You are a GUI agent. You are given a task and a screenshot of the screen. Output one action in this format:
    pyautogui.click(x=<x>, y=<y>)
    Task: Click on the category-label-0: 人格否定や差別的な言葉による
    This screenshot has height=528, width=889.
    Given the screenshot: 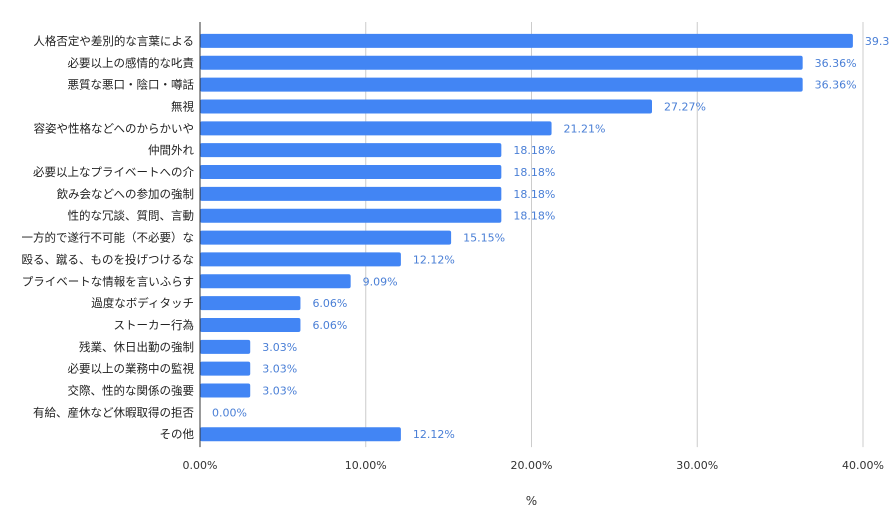 What is the action you would take?
    pyautogui.click(x=113, y=41)
    